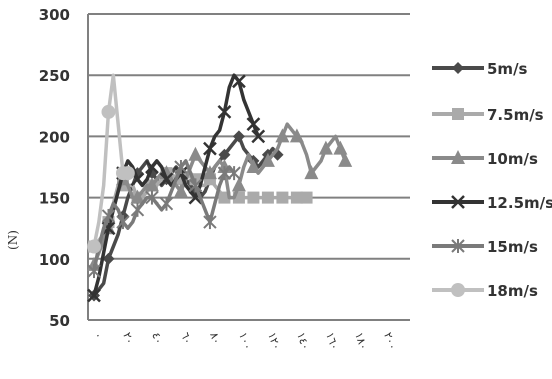 The width and height of the screenshot is (552, 379). I want to click on x-tick-6: ١٢٠, so click(274, 341).